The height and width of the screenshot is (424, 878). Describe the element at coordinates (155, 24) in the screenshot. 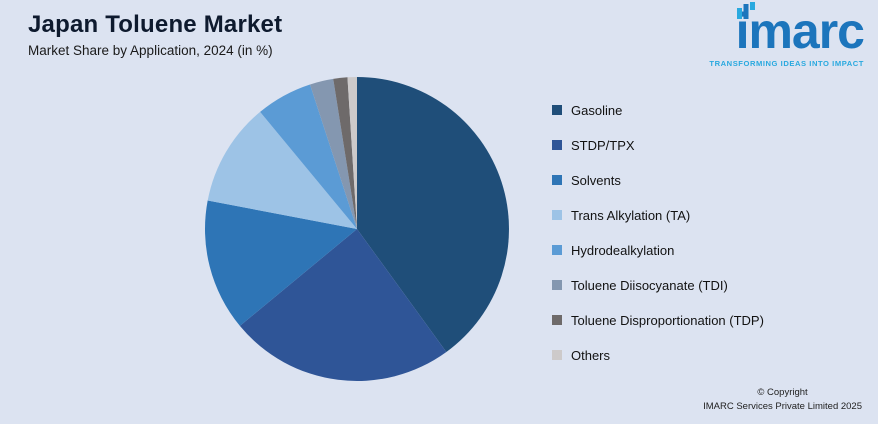

I see `page-title: Japan Toluene Market` at that location.